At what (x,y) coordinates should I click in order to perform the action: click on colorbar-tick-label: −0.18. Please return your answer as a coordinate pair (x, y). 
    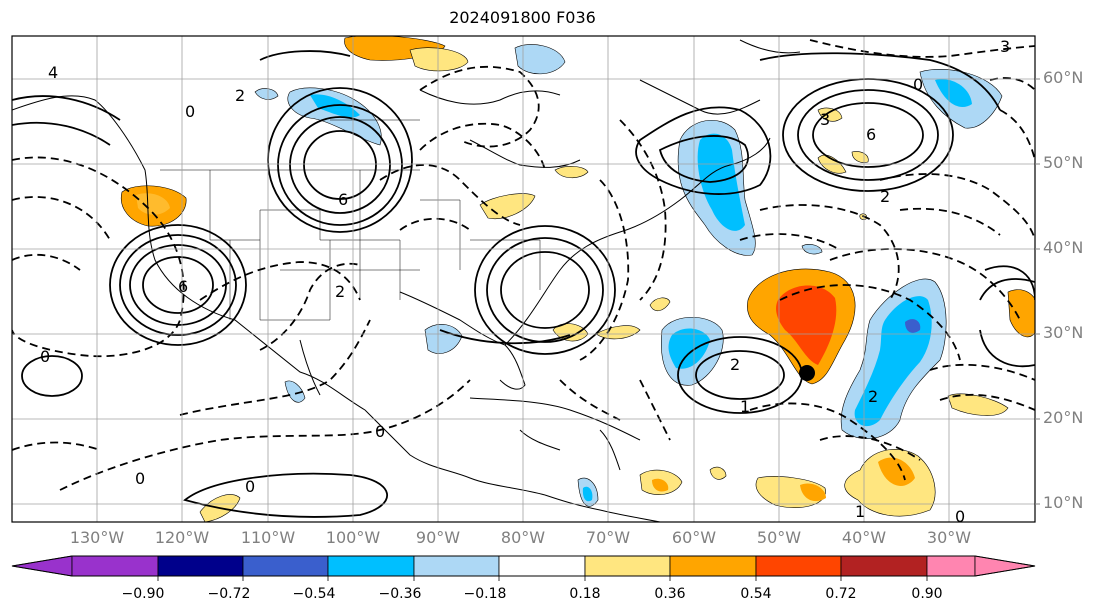
    Looking at the image, I should click on (485, 594).